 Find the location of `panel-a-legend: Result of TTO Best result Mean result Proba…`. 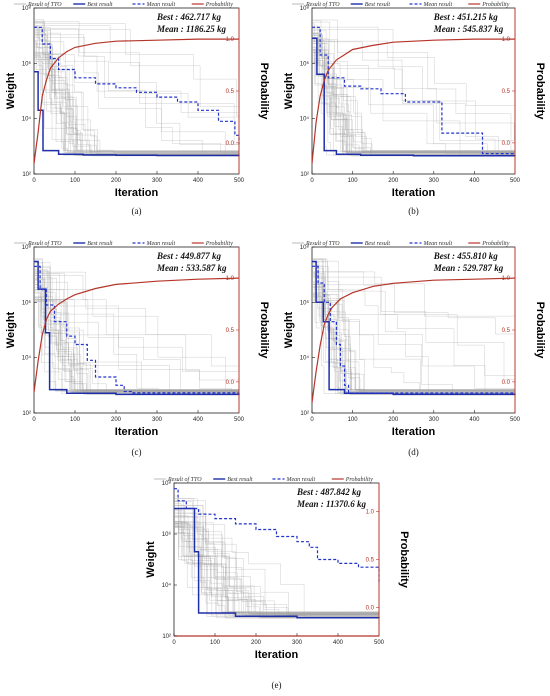

panel-a-legend: Result of TTO Best result Mean result Proba… is located at coordinates (123, 4).